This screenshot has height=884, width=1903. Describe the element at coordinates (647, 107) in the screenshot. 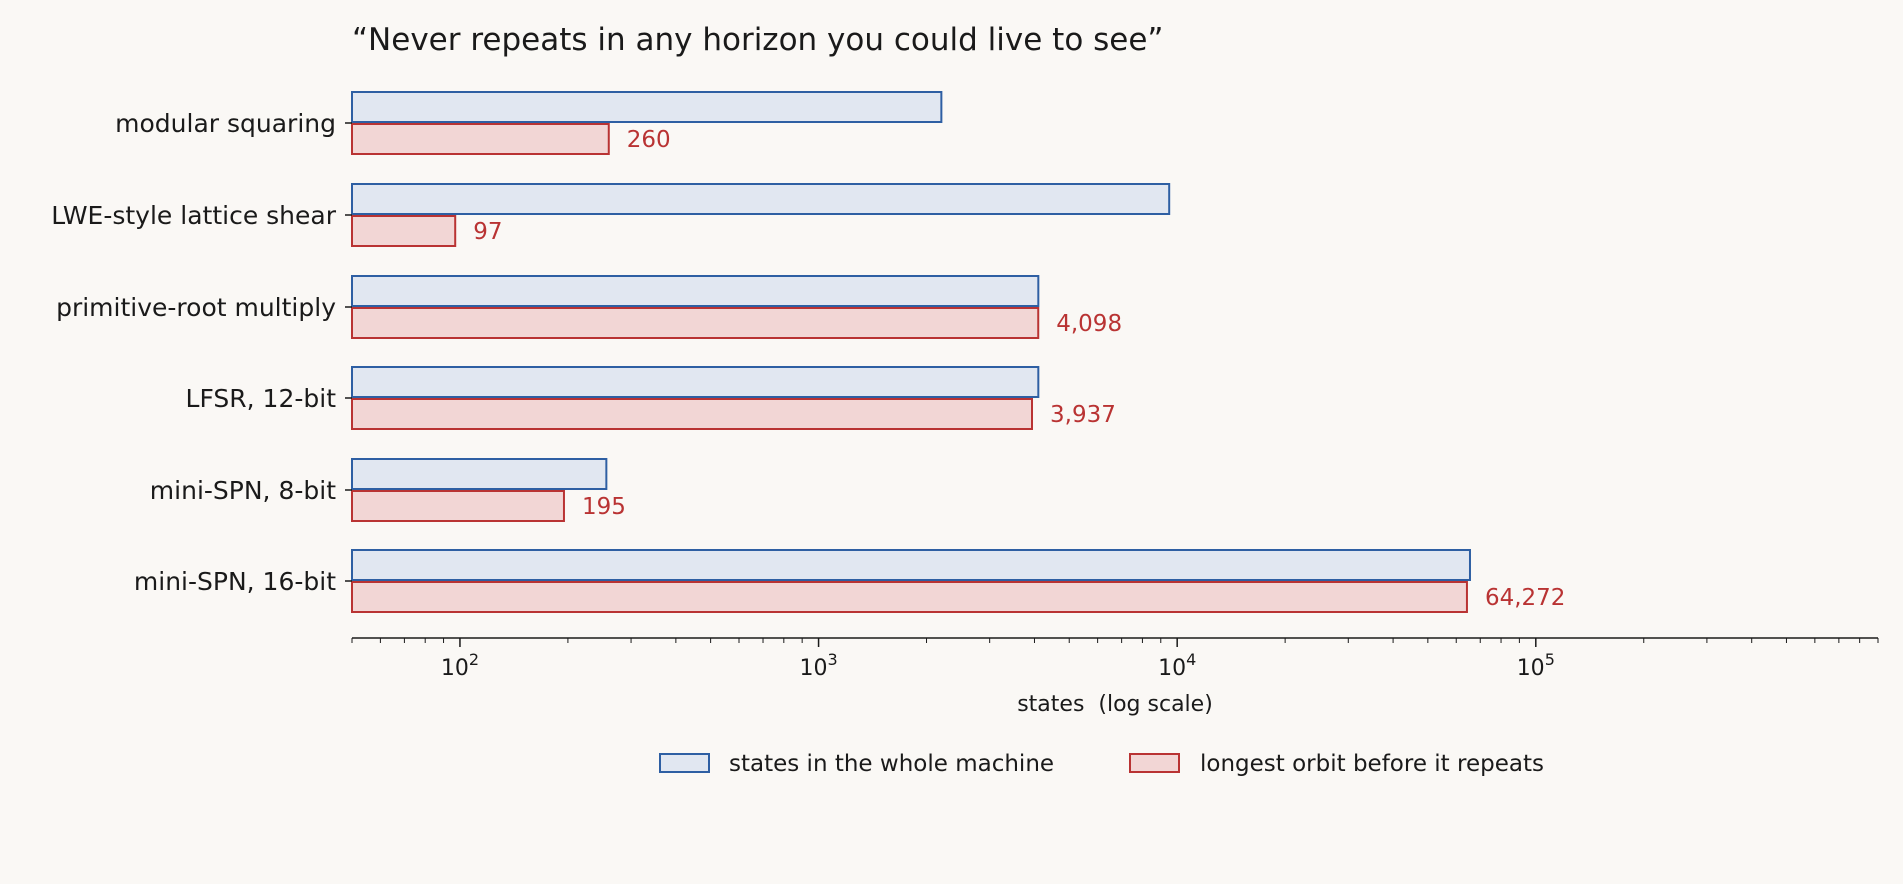

I see `bar-total-states-modular-squaring` at that location.